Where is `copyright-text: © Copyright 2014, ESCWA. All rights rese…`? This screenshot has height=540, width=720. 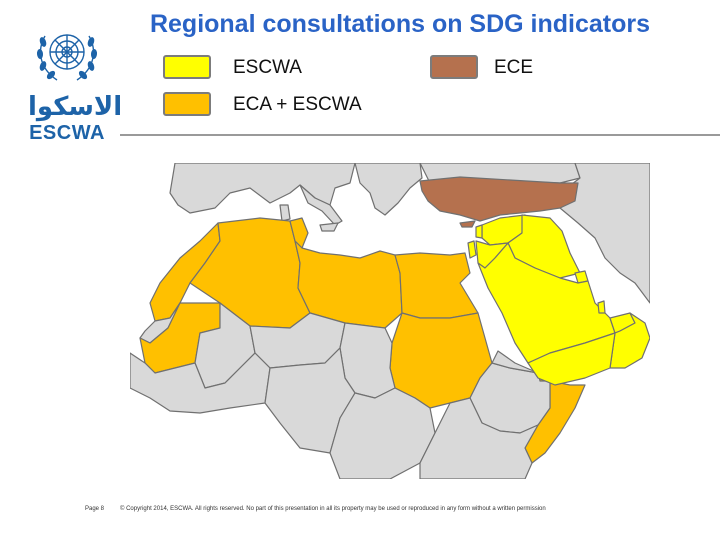 copyright-text: © Copyright 2014, ESCWA. All rights rese… is located at coordinates (333, 509).